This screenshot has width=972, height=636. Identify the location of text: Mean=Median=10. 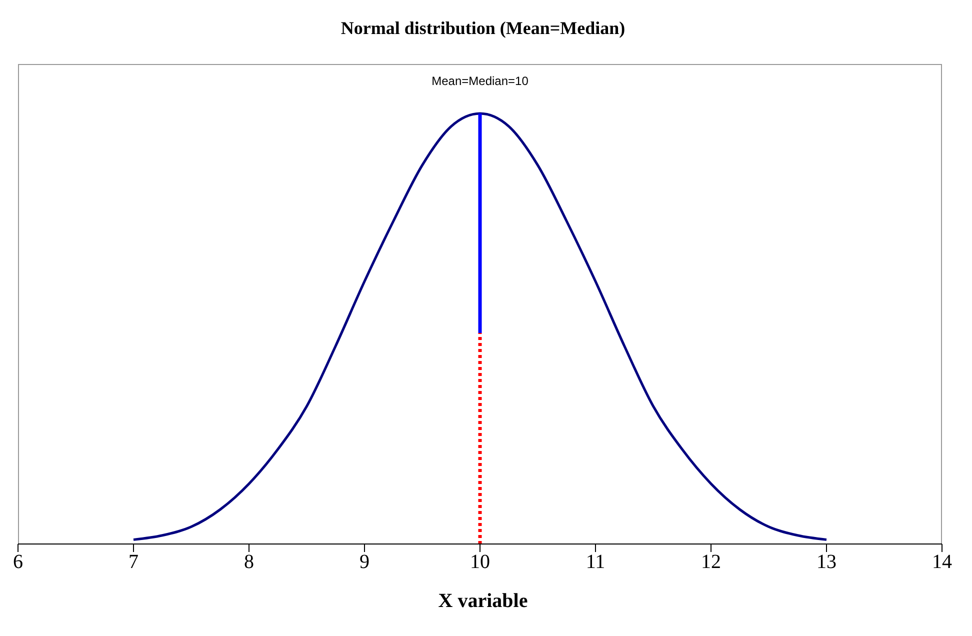
(480, 81).